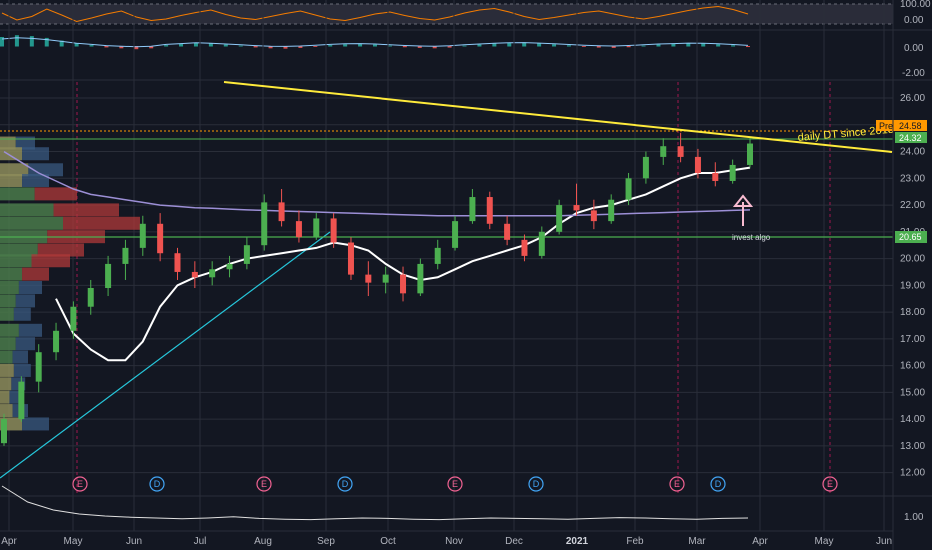  Describe the element at coordinates (635, 541) in the screenshot. I see `x-tick-label: Feb` at that location.